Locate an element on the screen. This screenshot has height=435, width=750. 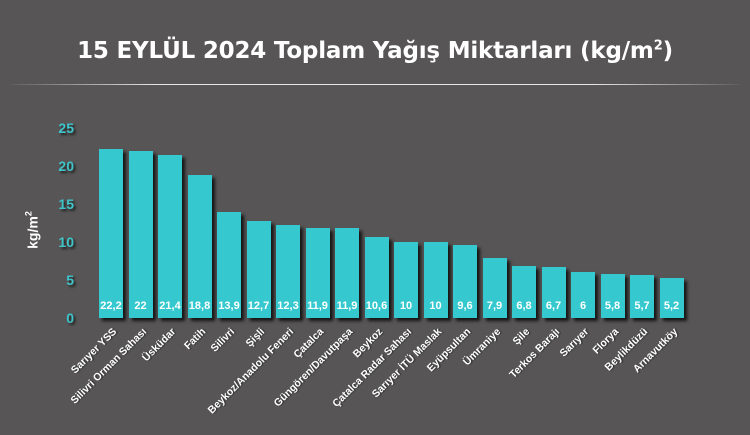
bar: 5,2 is located at coordinates (671, 298).